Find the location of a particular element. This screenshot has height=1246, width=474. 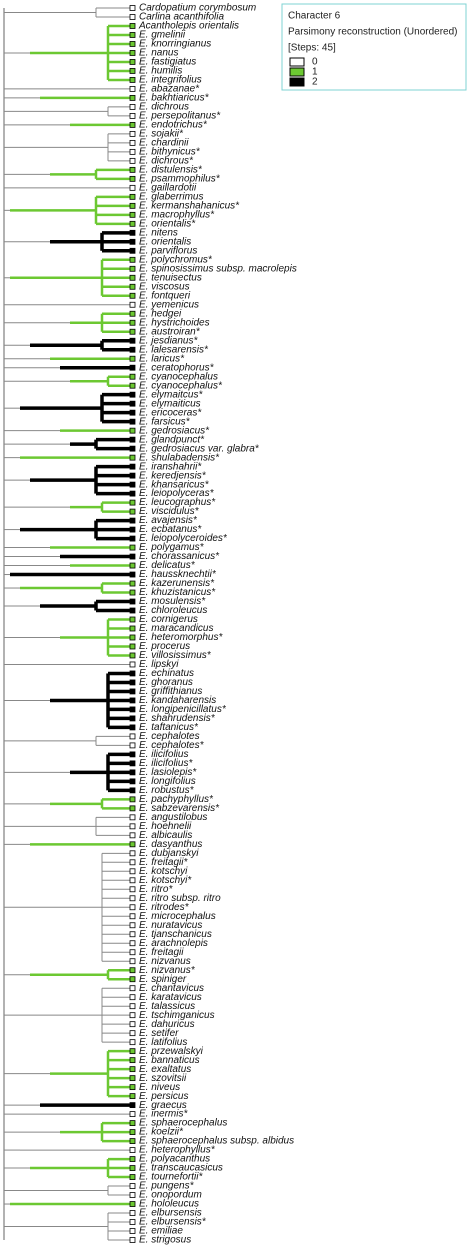

taxon-label: E. spiniger is located at coordinates (163, 979).